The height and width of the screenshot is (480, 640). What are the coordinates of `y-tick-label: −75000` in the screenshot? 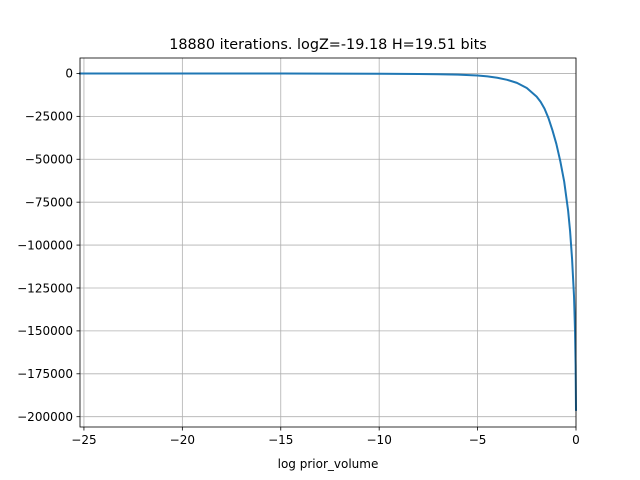 It's located at (49, 202).